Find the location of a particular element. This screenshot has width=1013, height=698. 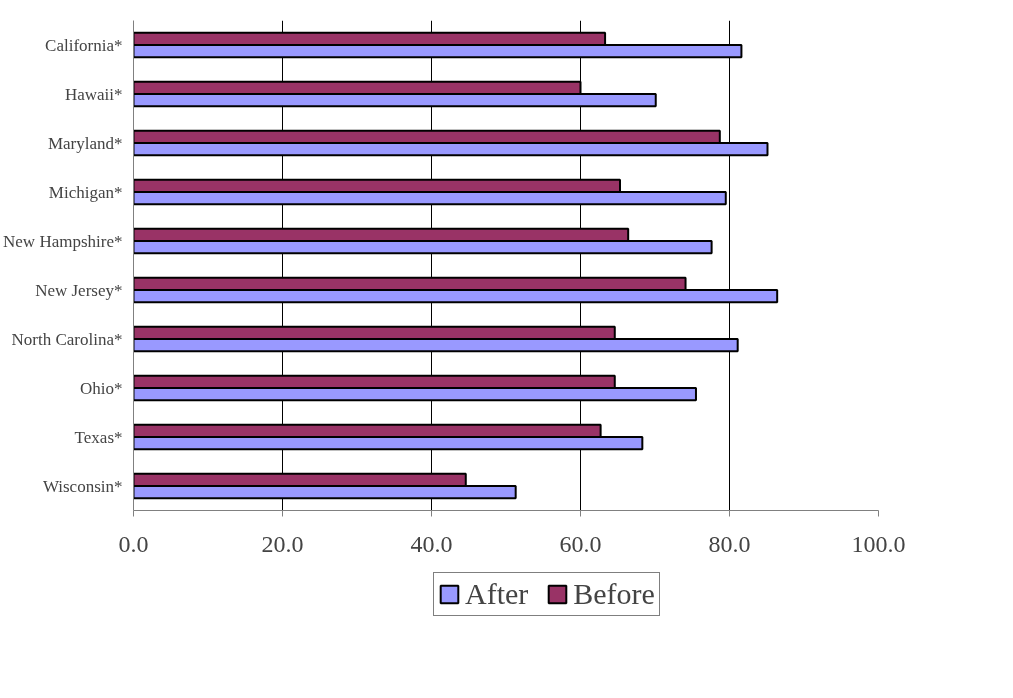

x-tick-label: 40.0 is located at coordinates (431, 543).